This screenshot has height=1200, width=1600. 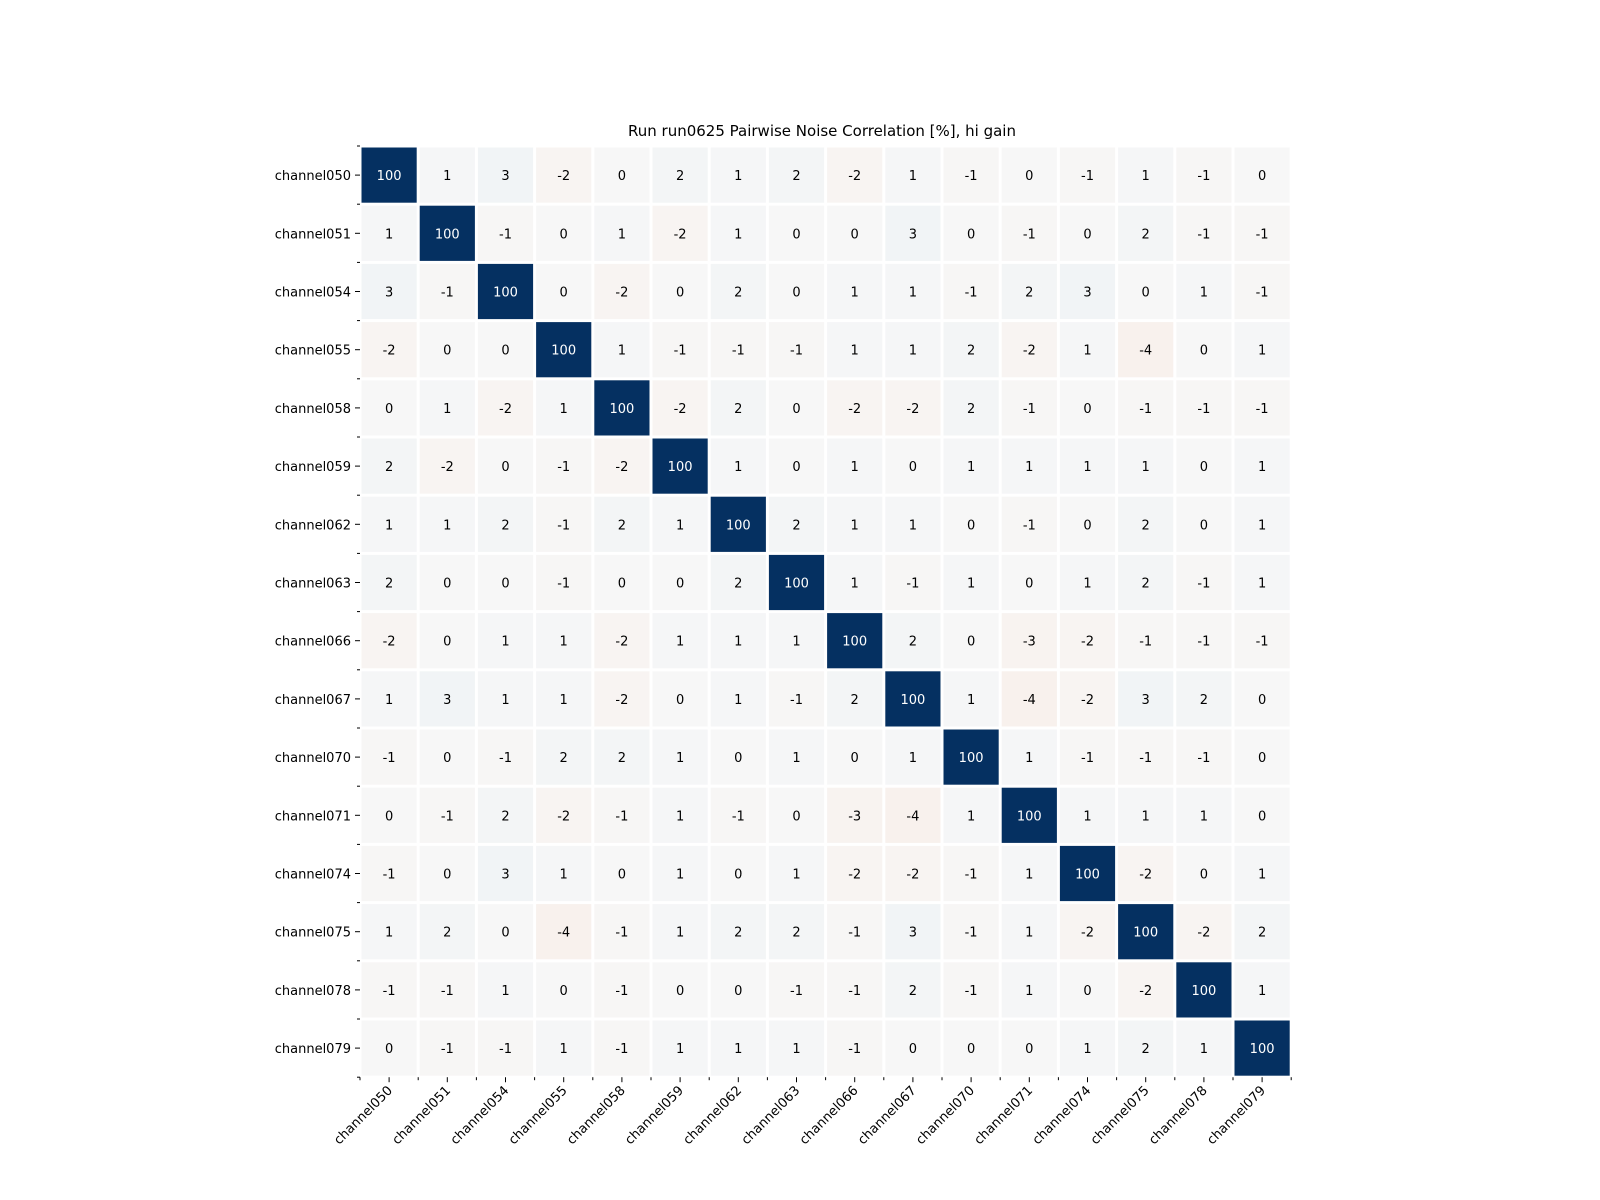 I want to click on heatmap-cell-label: 100, so click(x=912, y=700).